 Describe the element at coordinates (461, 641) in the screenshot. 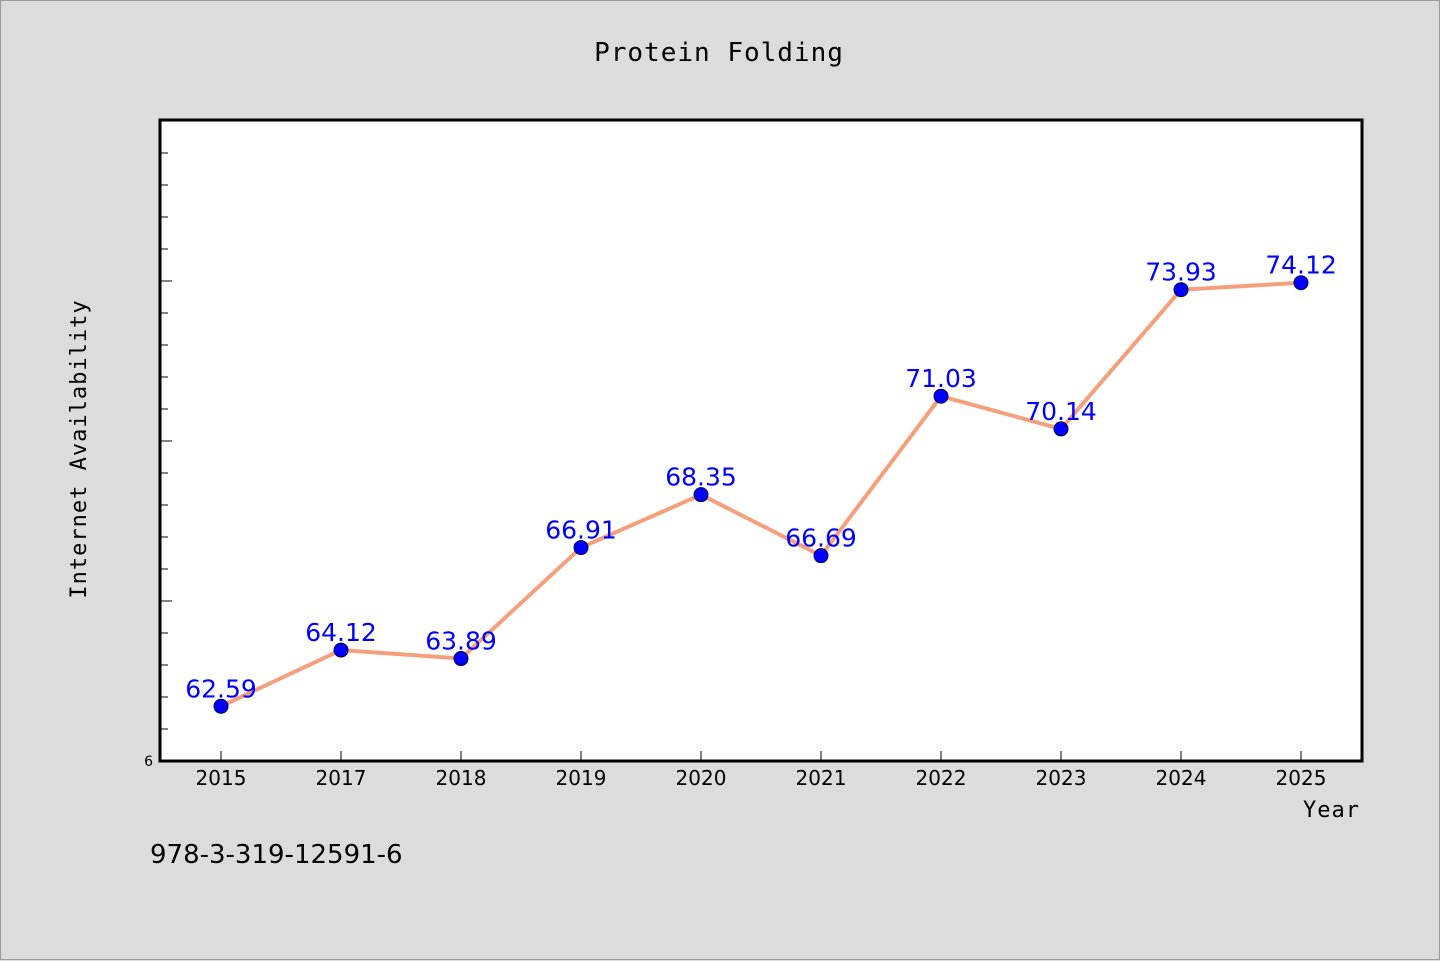

I see `data-label: 63.89` at that location.